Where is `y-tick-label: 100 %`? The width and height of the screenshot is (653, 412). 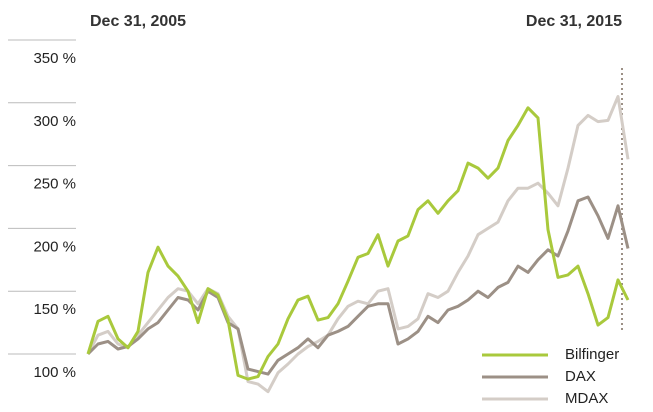
y-tick-label: 100 % is located at coordinates (54, 372).